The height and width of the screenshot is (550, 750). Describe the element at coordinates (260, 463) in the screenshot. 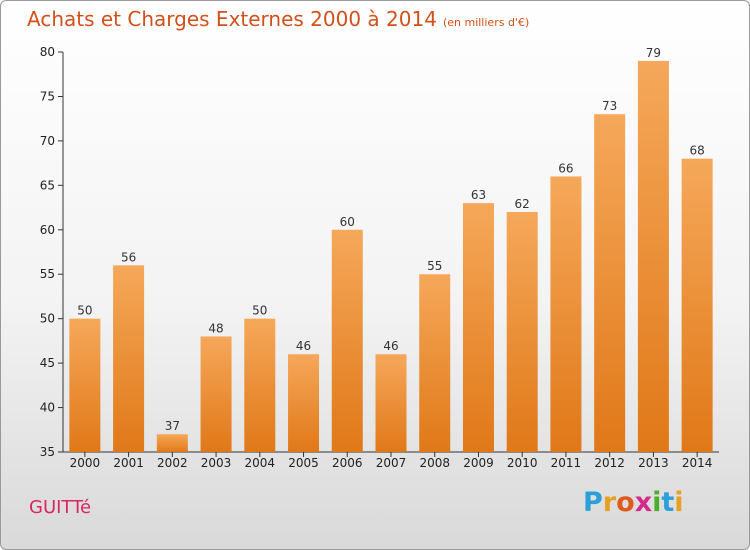

I see `x-tick-label: 2004` at that location.